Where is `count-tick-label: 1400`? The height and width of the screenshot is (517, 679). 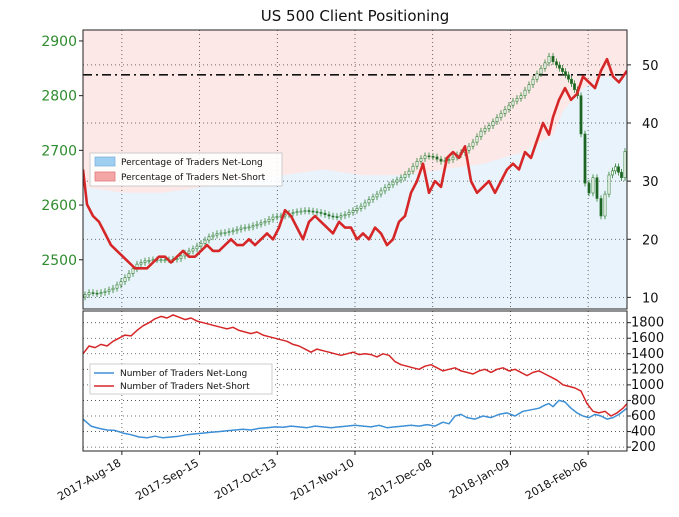
count-tick-label: 1400 is located at coordinates (647, 354).